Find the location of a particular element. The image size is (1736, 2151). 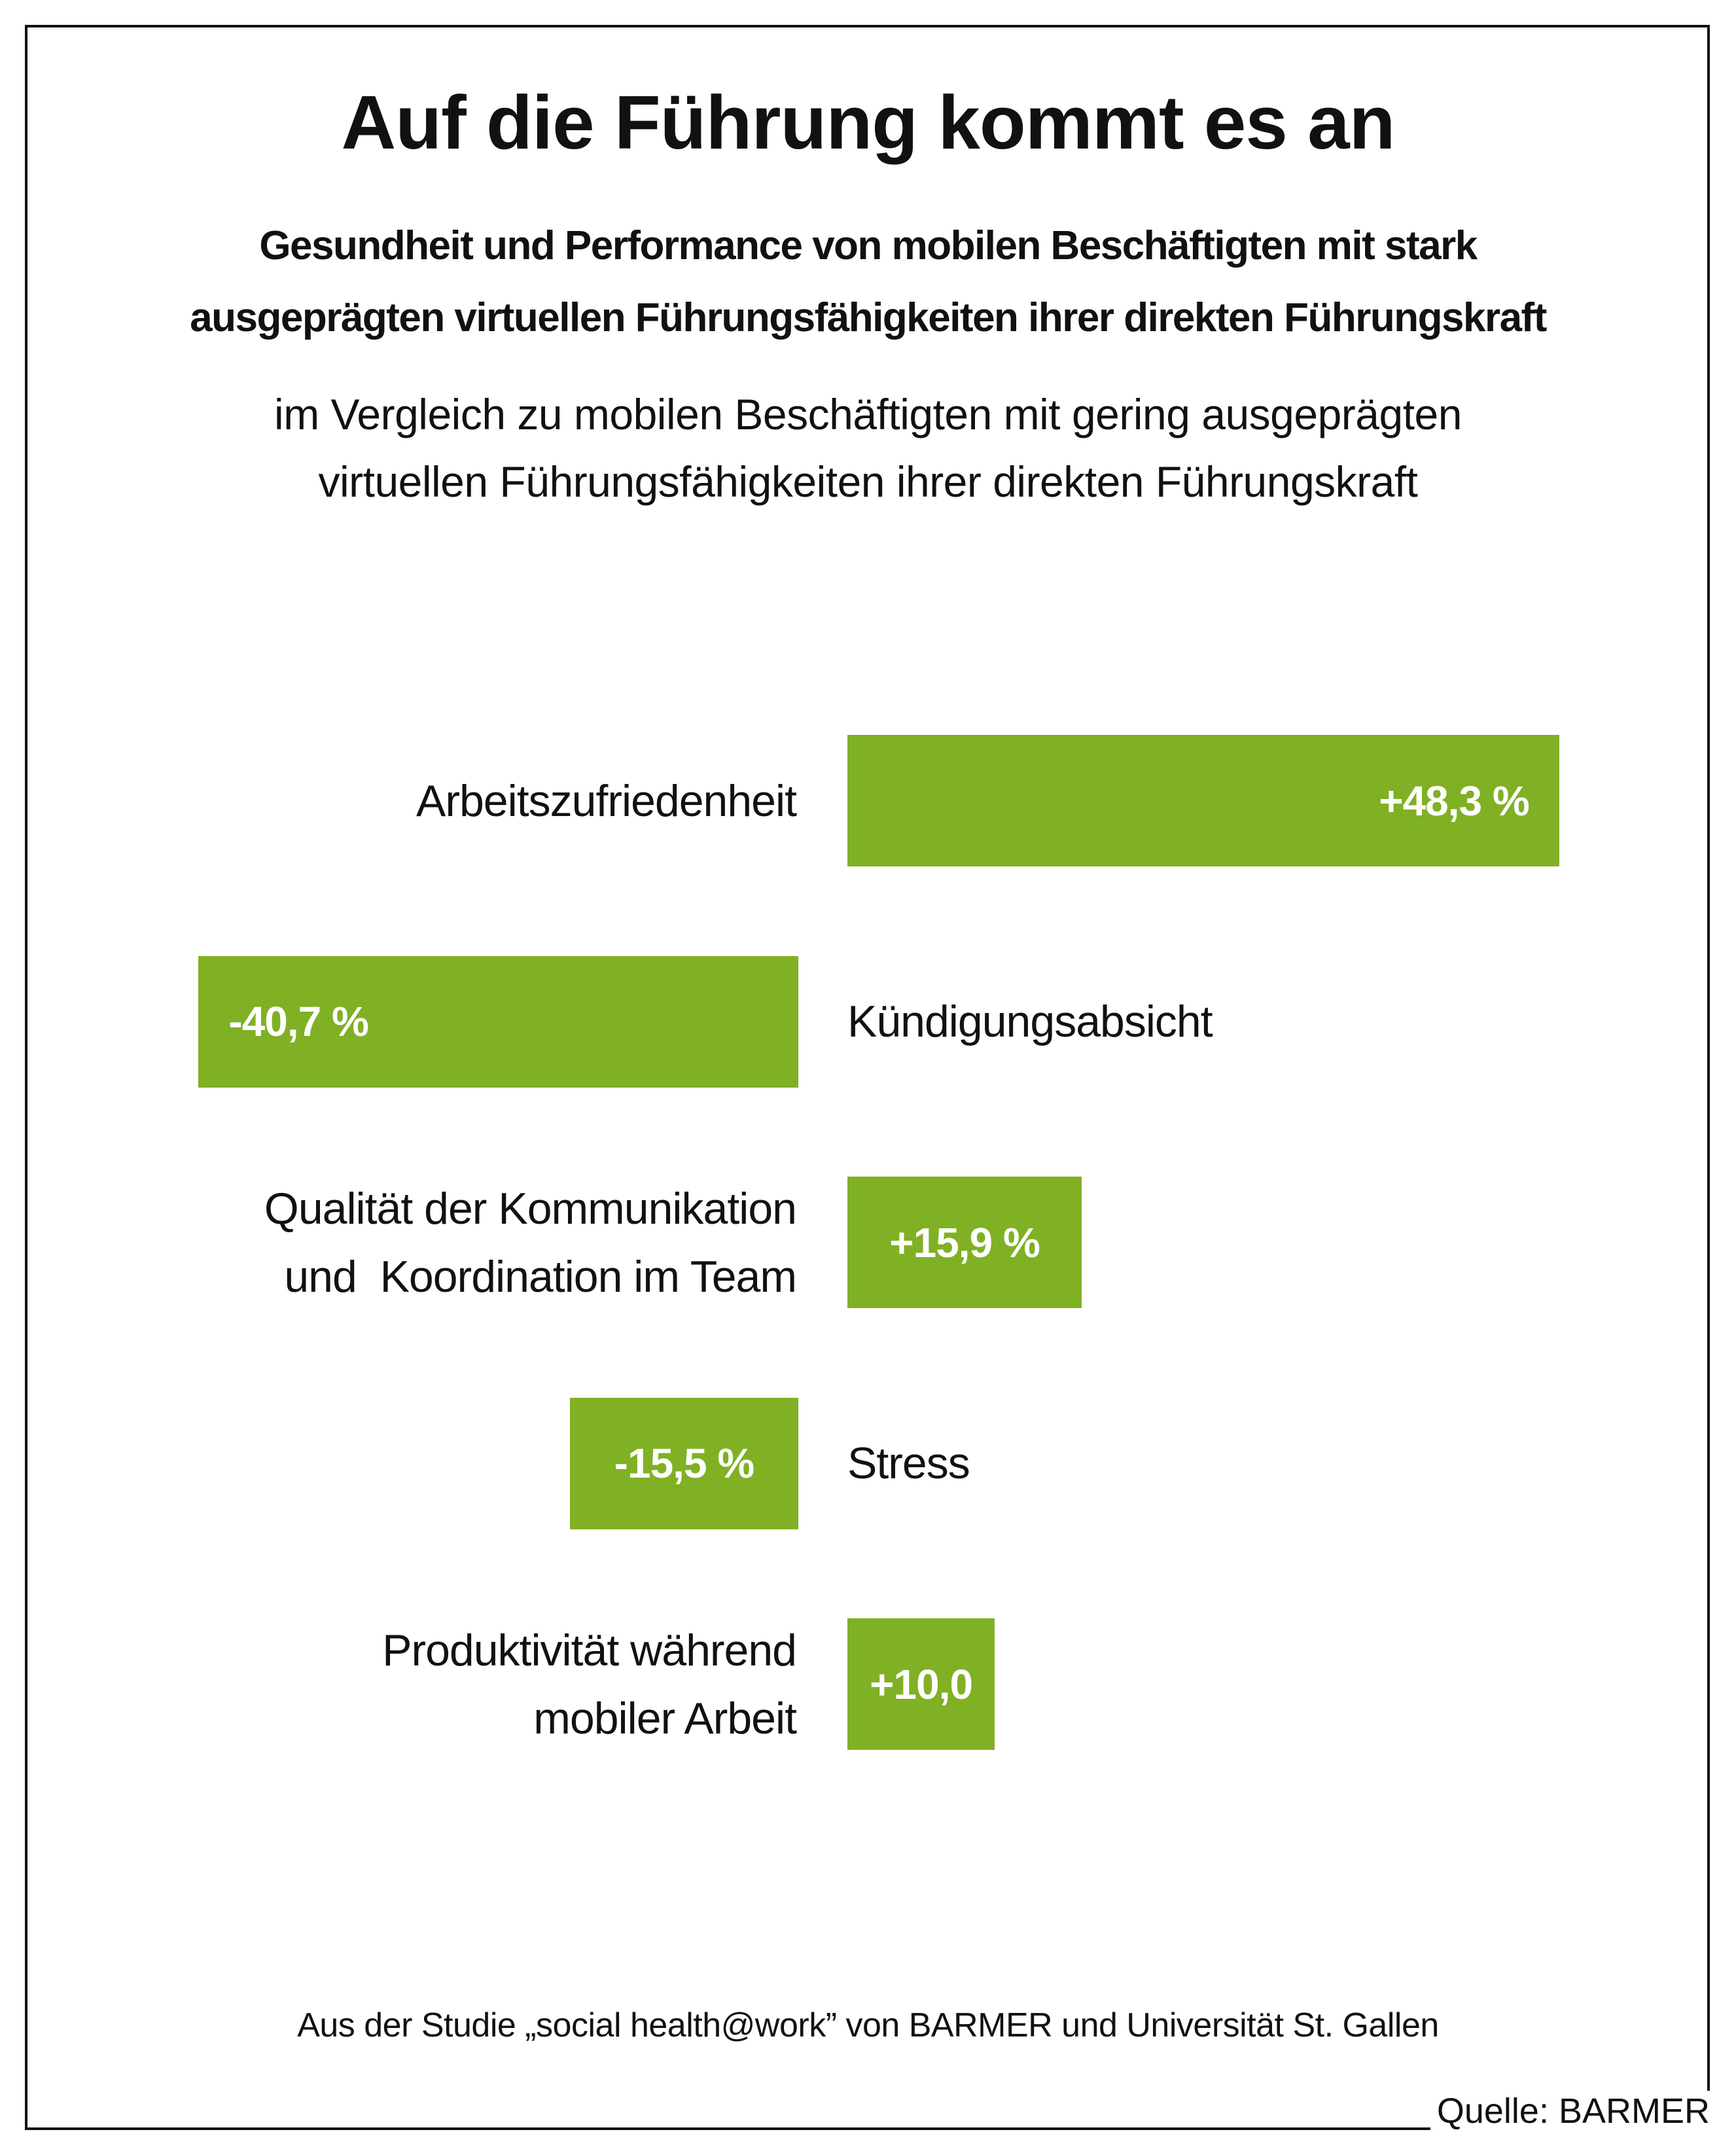

bar-value-label: +15,9 % is located at coordinates (965, 1242).